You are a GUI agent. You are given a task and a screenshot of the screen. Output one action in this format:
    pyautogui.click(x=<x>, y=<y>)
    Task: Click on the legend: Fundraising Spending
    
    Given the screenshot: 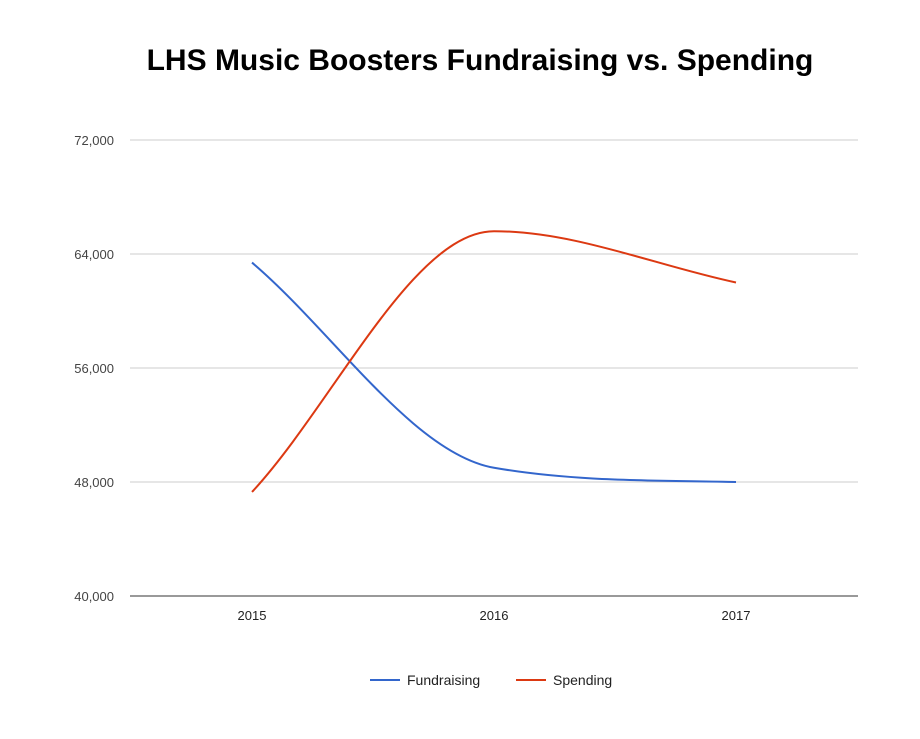 What is the action you would take?
    pyautogui.click(x=491, y=680)
    